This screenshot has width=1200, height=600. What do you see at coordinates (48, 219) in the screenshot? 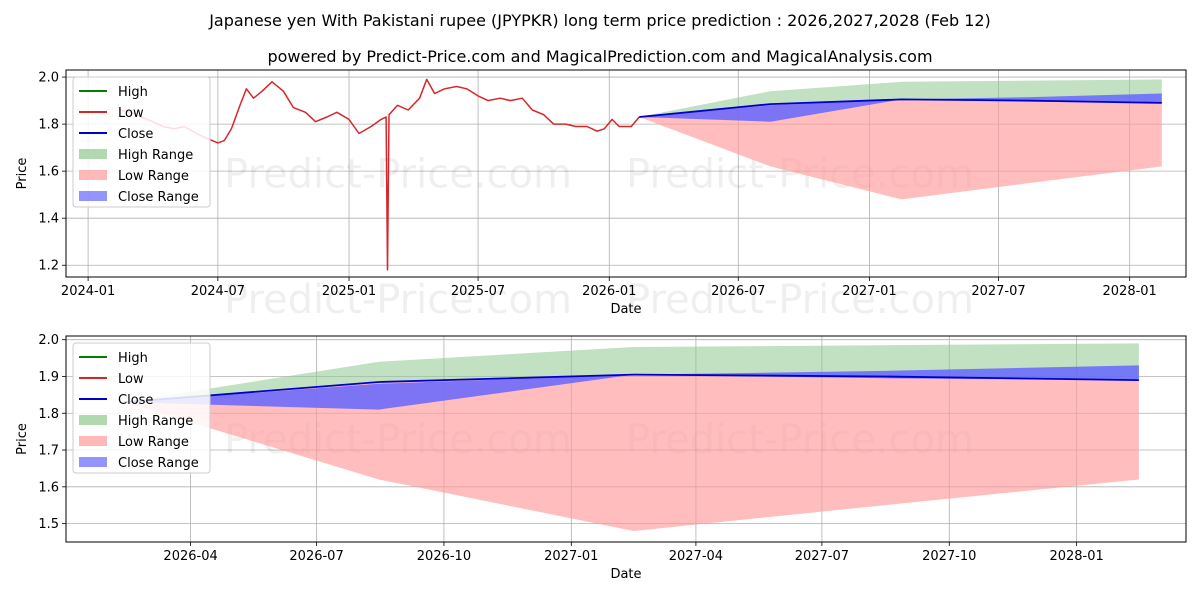
I see `y-tick-label: 1.4` at bounding box center [48, 219].